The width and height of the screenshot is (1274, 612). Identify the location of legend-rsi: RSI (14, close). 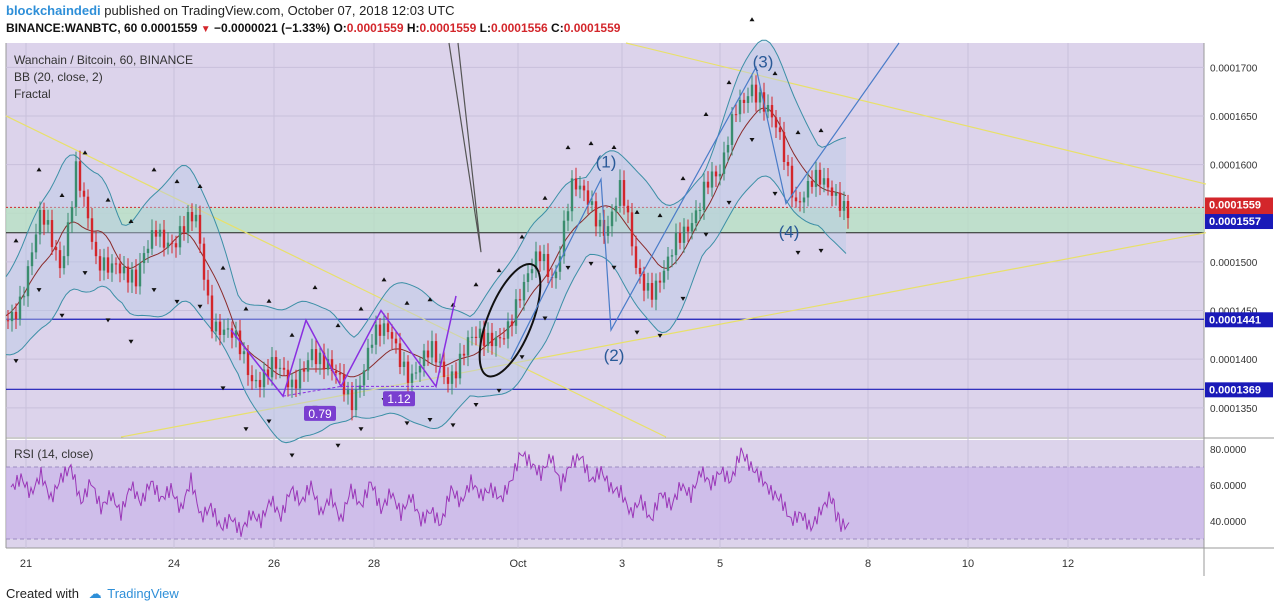
(54, 454).